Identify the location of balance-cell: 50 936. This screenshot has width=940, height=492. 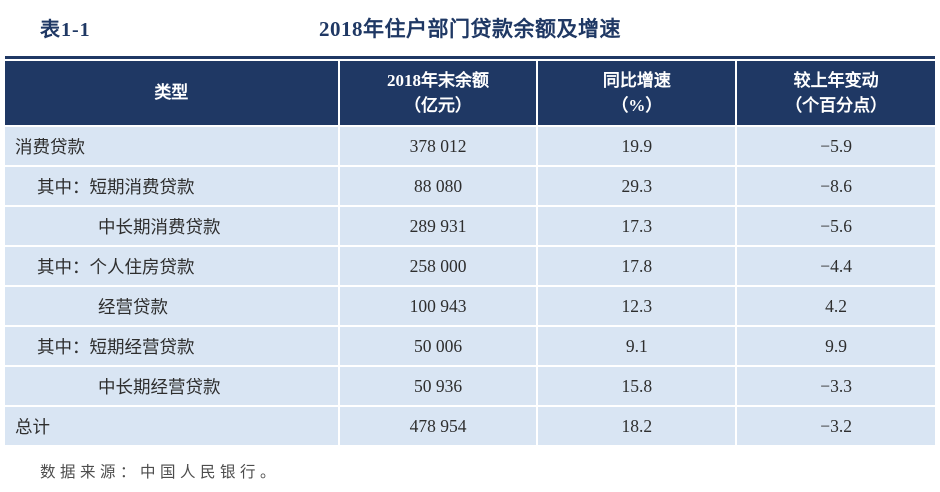
(438, 386).